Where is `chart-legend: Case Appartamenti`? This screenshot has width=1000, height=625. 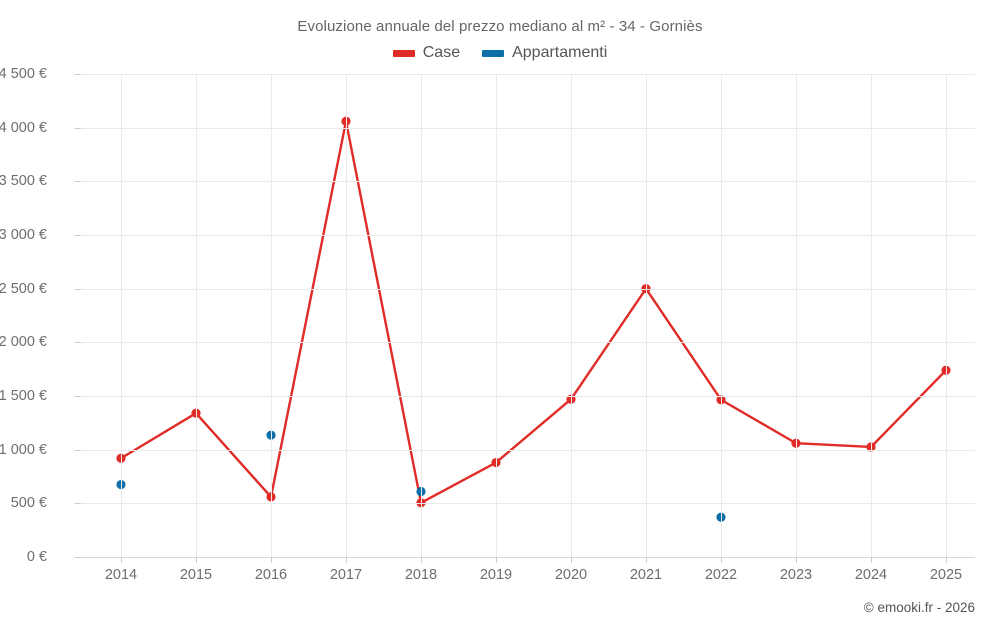
chart-legend: Case Appartamenti is located at coordinates (500, 53).